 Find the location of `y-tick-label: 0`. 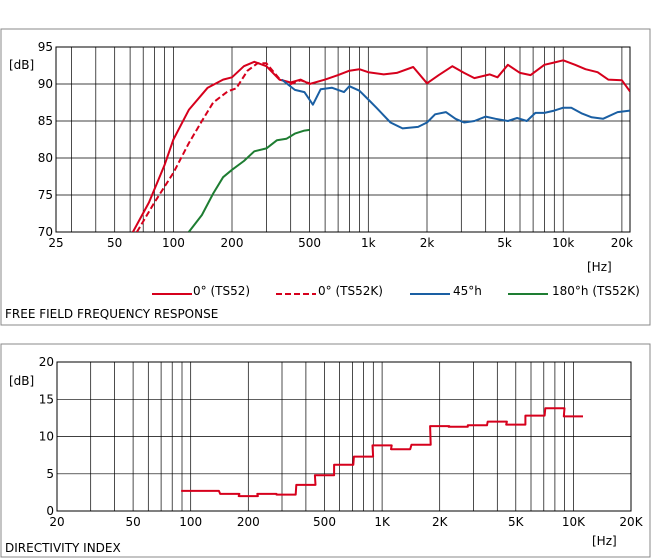

y-tick-label: 0 is located at coordinates (50, 511).